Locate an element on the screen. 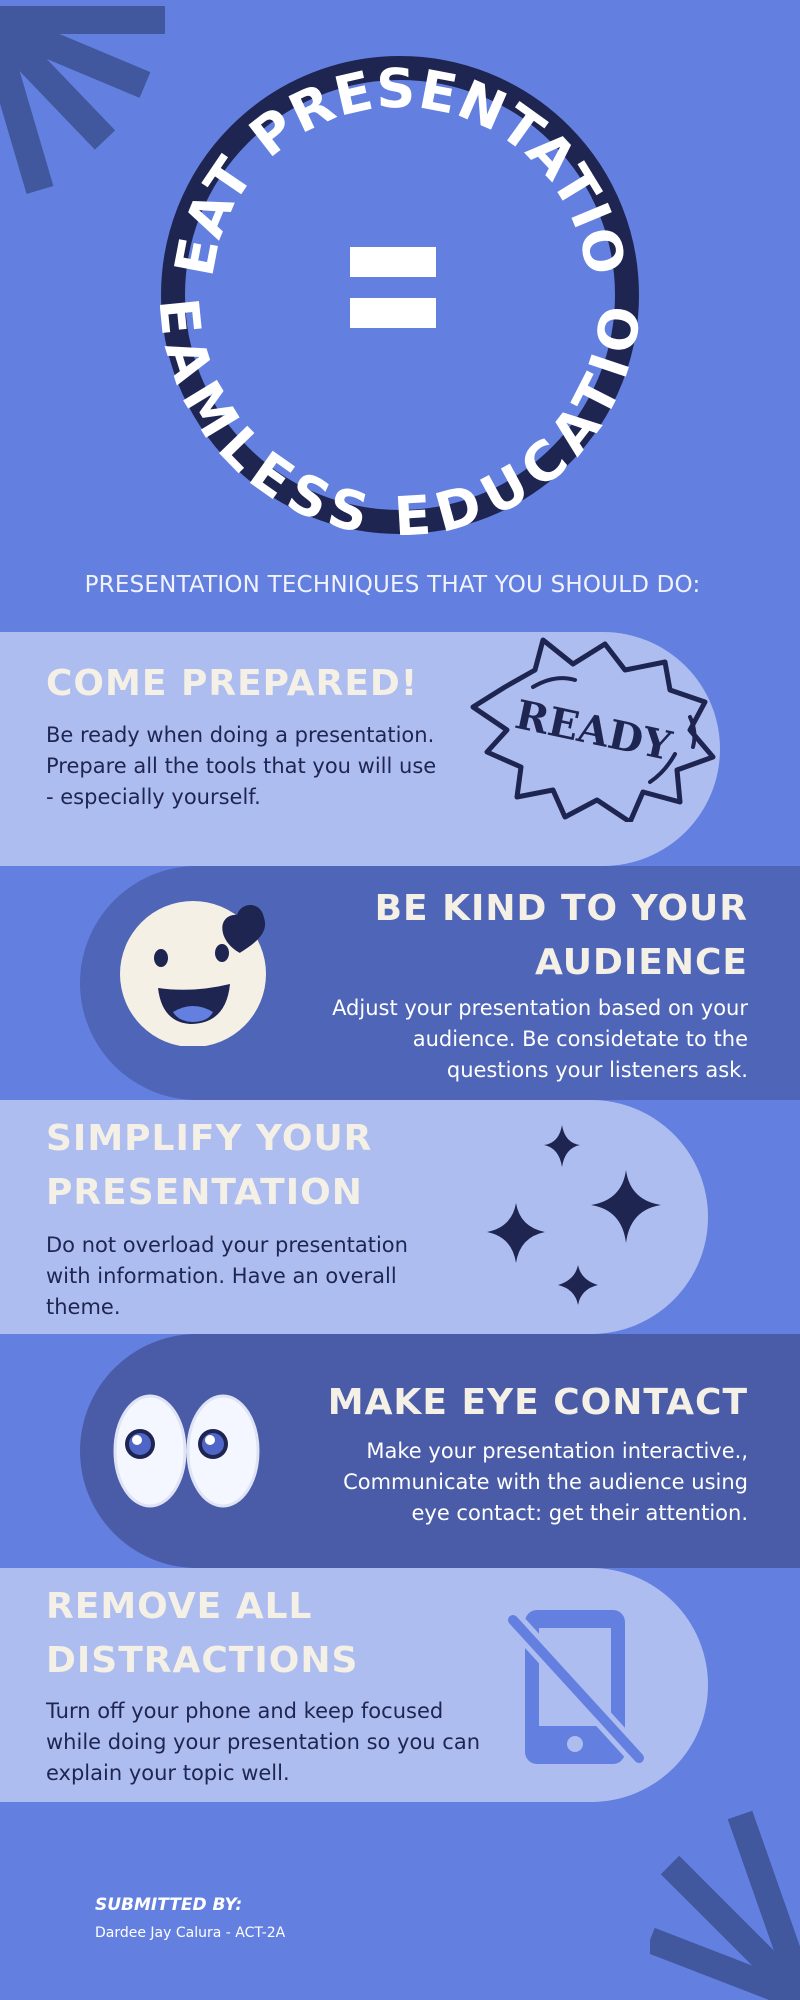  card-title-line: DISTRACTIONS is located at coordinates (202, 1660).